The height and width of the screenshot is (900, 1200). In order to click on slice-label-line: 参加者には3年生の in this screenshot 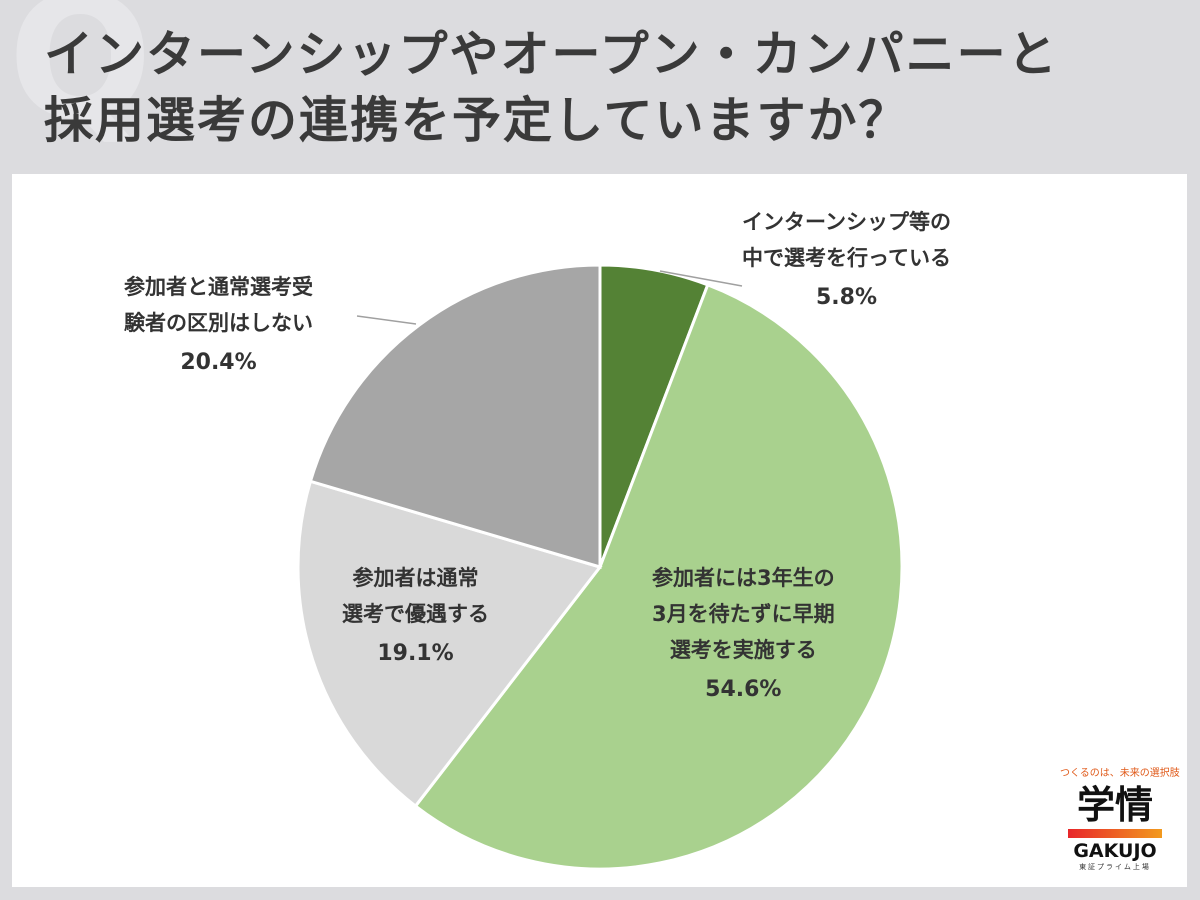, I will do `click(743, 578)`.